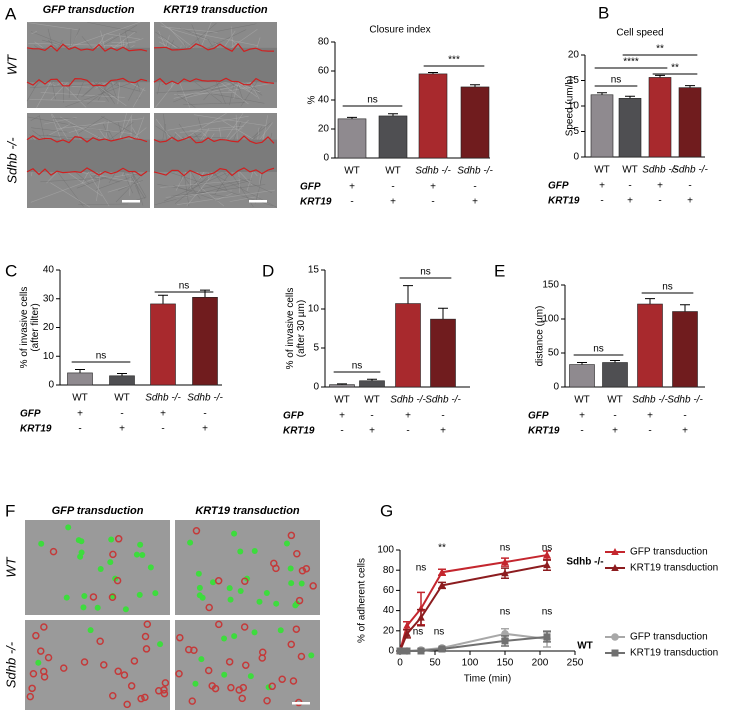  Describe the element at coordinates (435, 663) in the screenshot. I see `x-tick-label: 50` at that location.